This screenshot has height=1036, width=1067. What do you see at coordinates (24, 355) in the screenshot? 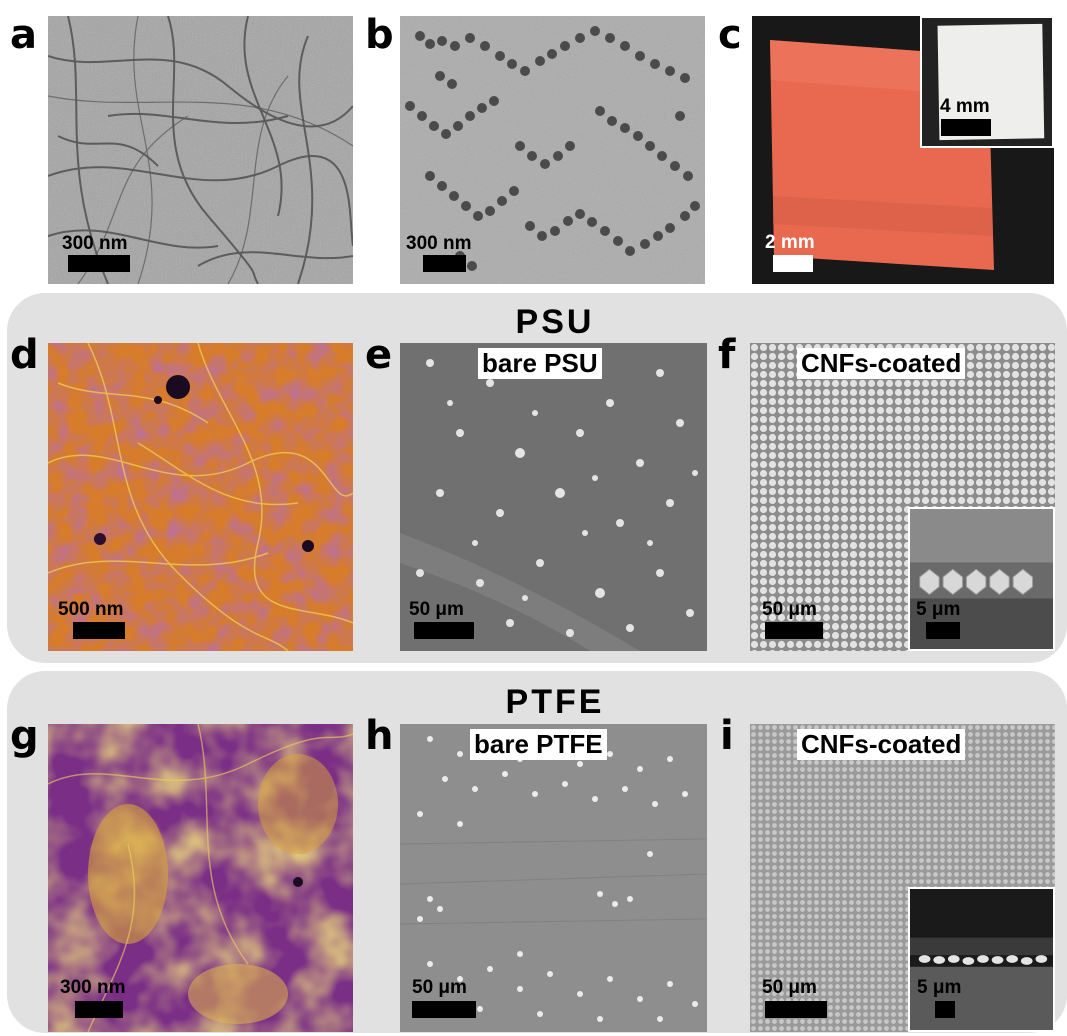
I see `panel-label-d: d` at bounding box center [24, 355].